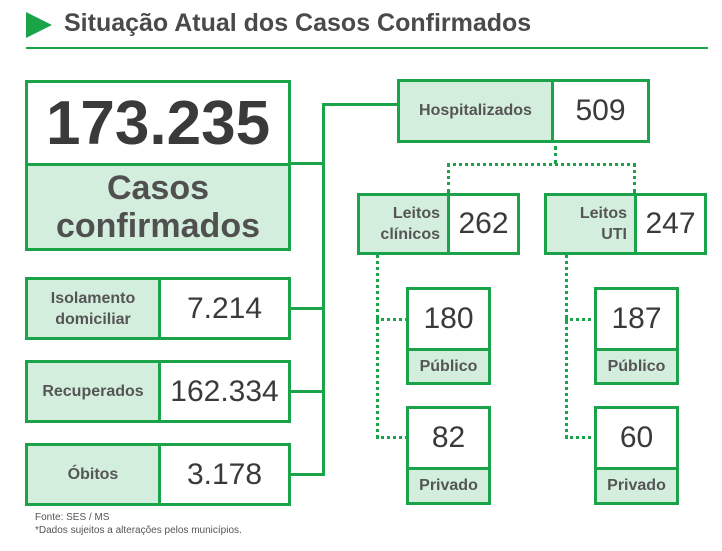  I want to click on total-cases-value: 173.235, so click(158, 123).